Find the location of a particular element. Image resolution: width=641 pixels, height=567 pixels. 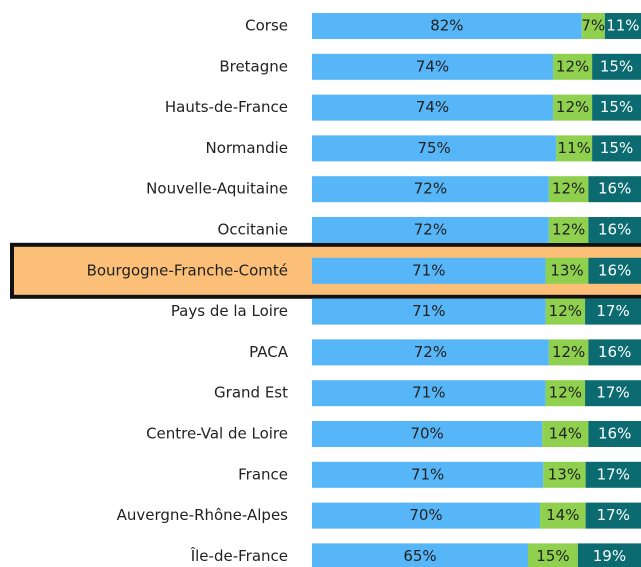

category-label: Normandie is located at coordinates (246, 148).